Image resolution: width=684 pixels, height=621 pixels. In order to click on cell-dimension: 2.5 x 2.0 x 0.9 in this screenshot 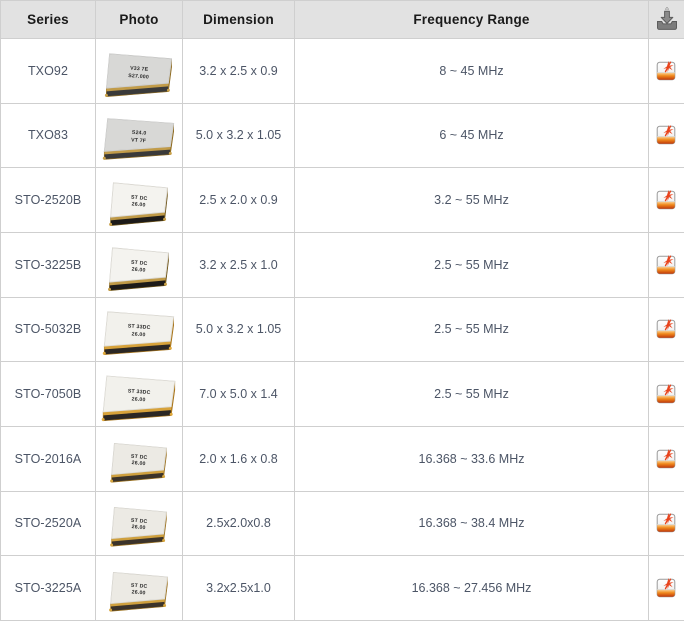, I will do `click(238, 200)`.